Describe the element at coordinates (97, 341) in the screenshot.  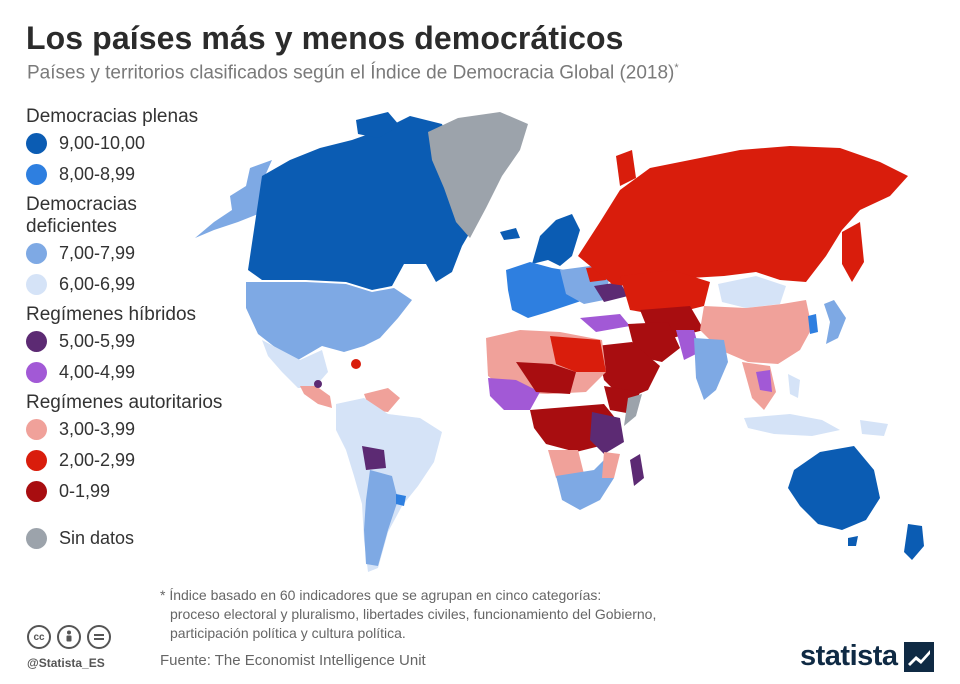
I see `legend-label: 5,00-5,99` at that location.